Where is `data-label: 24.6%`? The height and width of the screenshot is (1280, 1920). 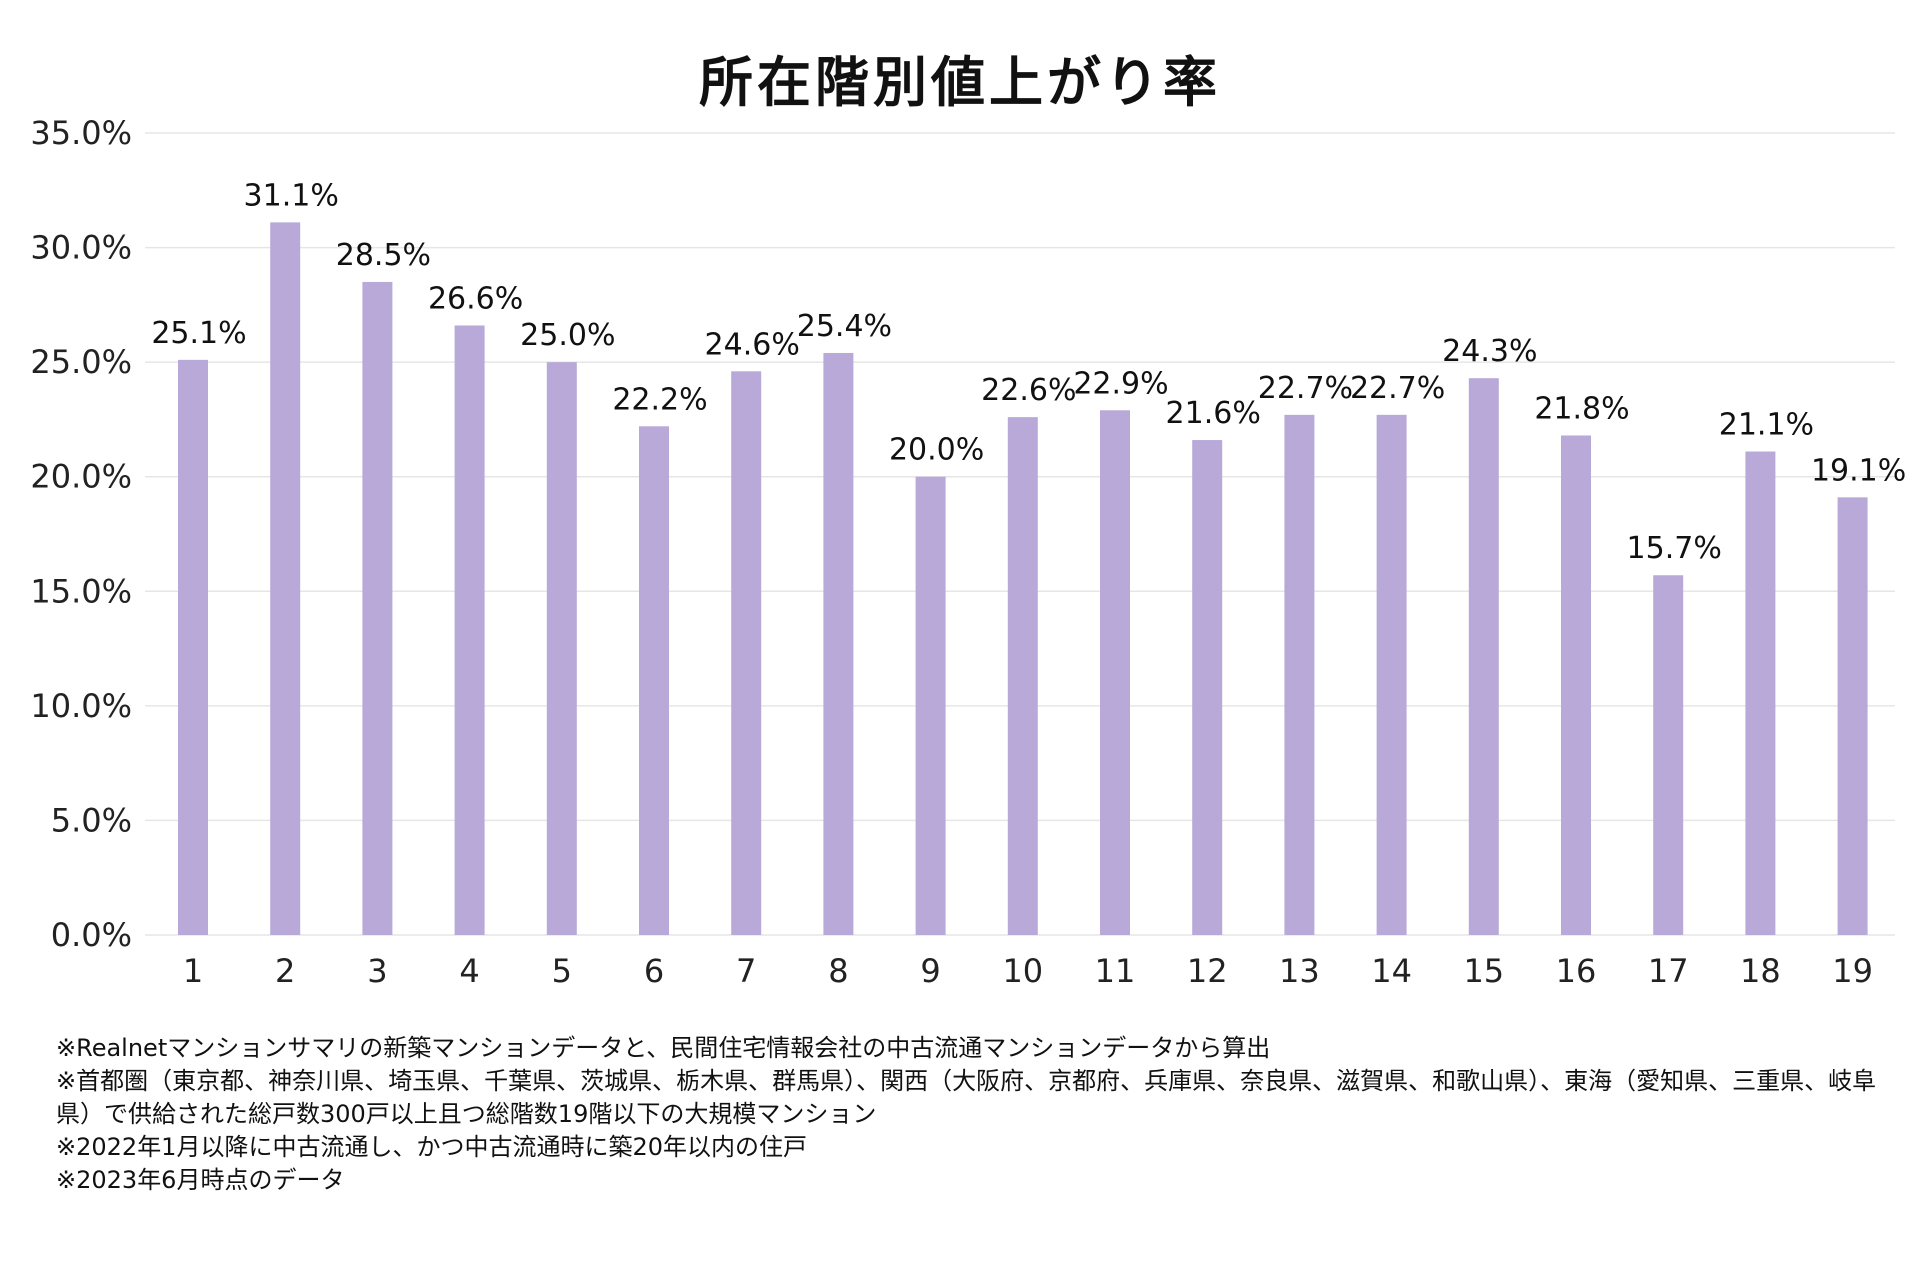
data-label: 24.6% is located at coordinates (752, 344).